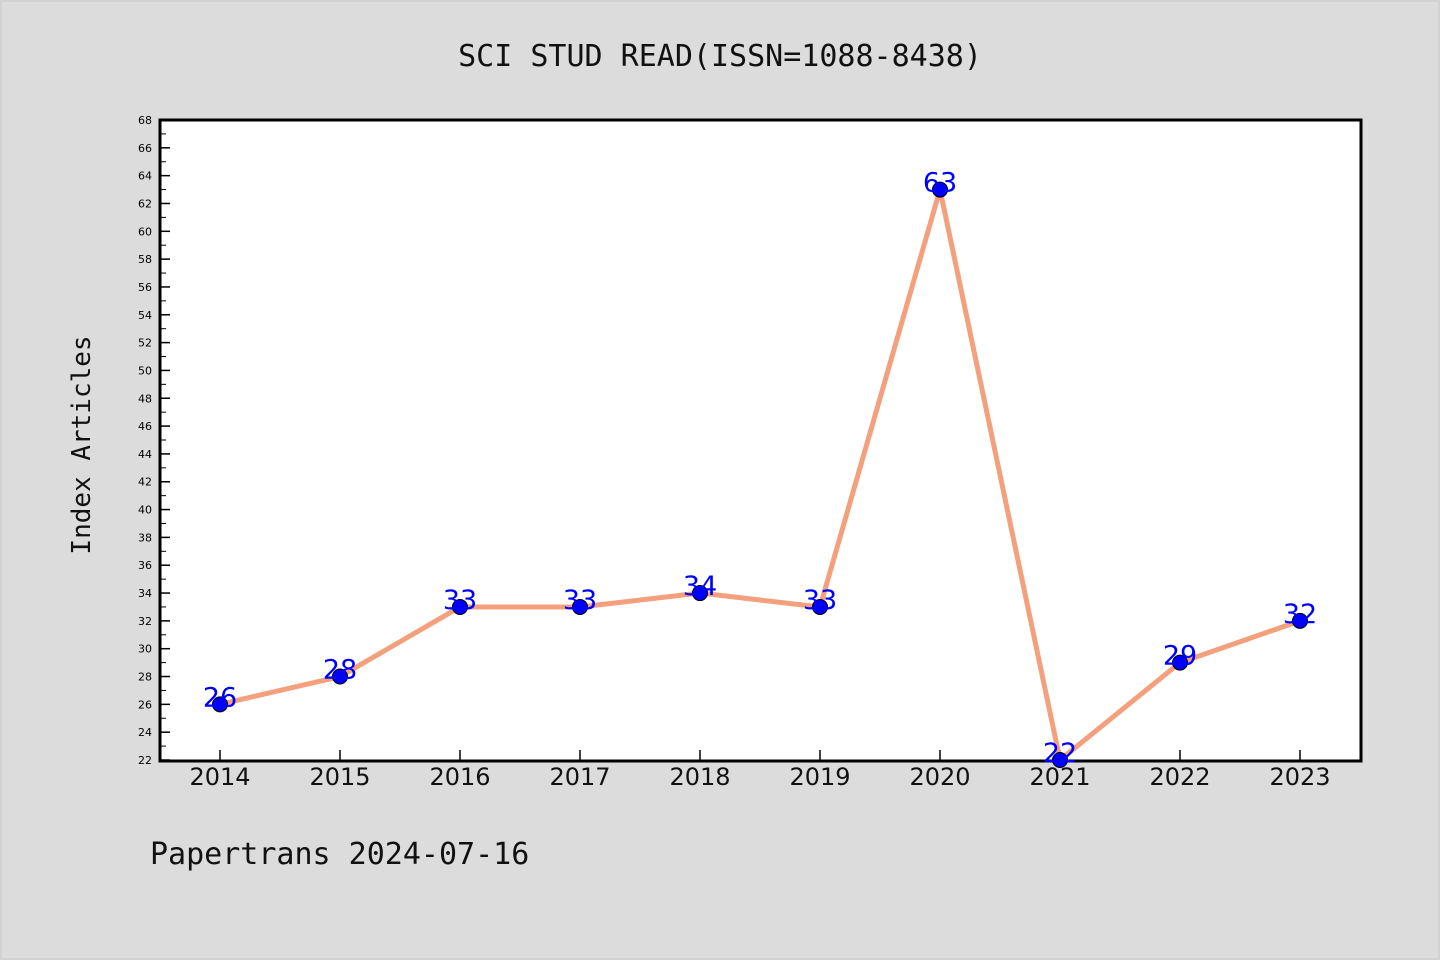 This screenshot has height=960, width=1440. What do you see at coordinates (145, 231) in the screenshot?
I see `y-tick-label: 60` at bounding box center [145, 231].